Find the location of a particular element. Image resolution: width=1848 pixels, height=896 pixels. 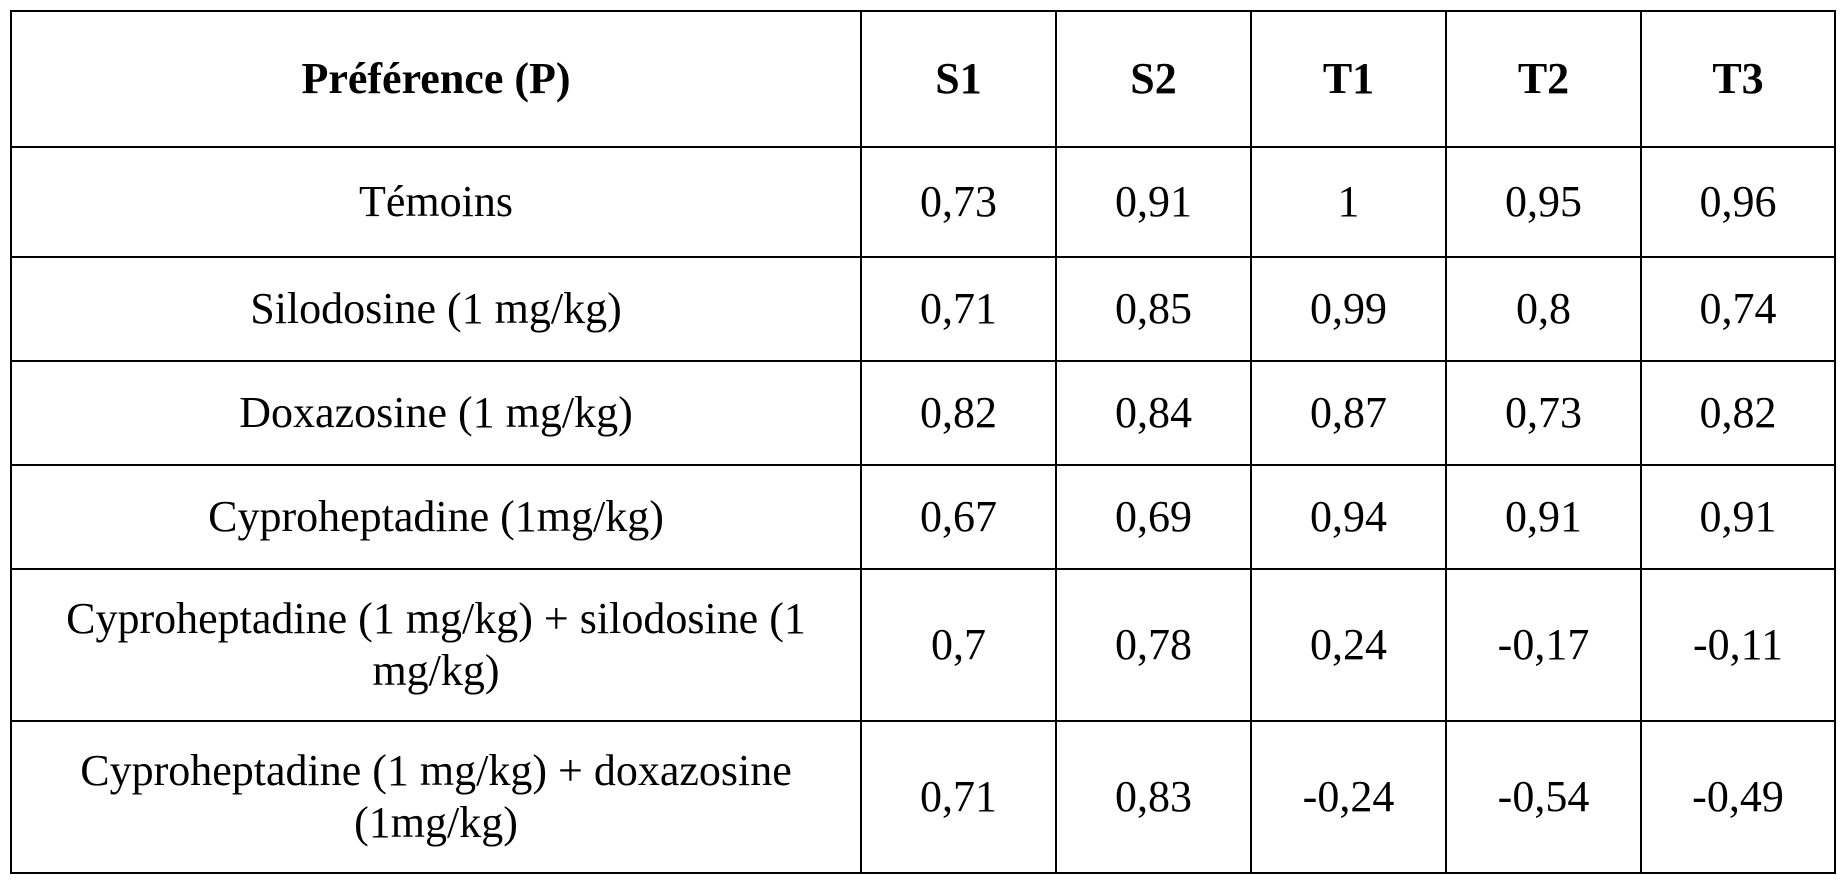

cell-t1: 0,24 is located at coordinates (1348, 645).